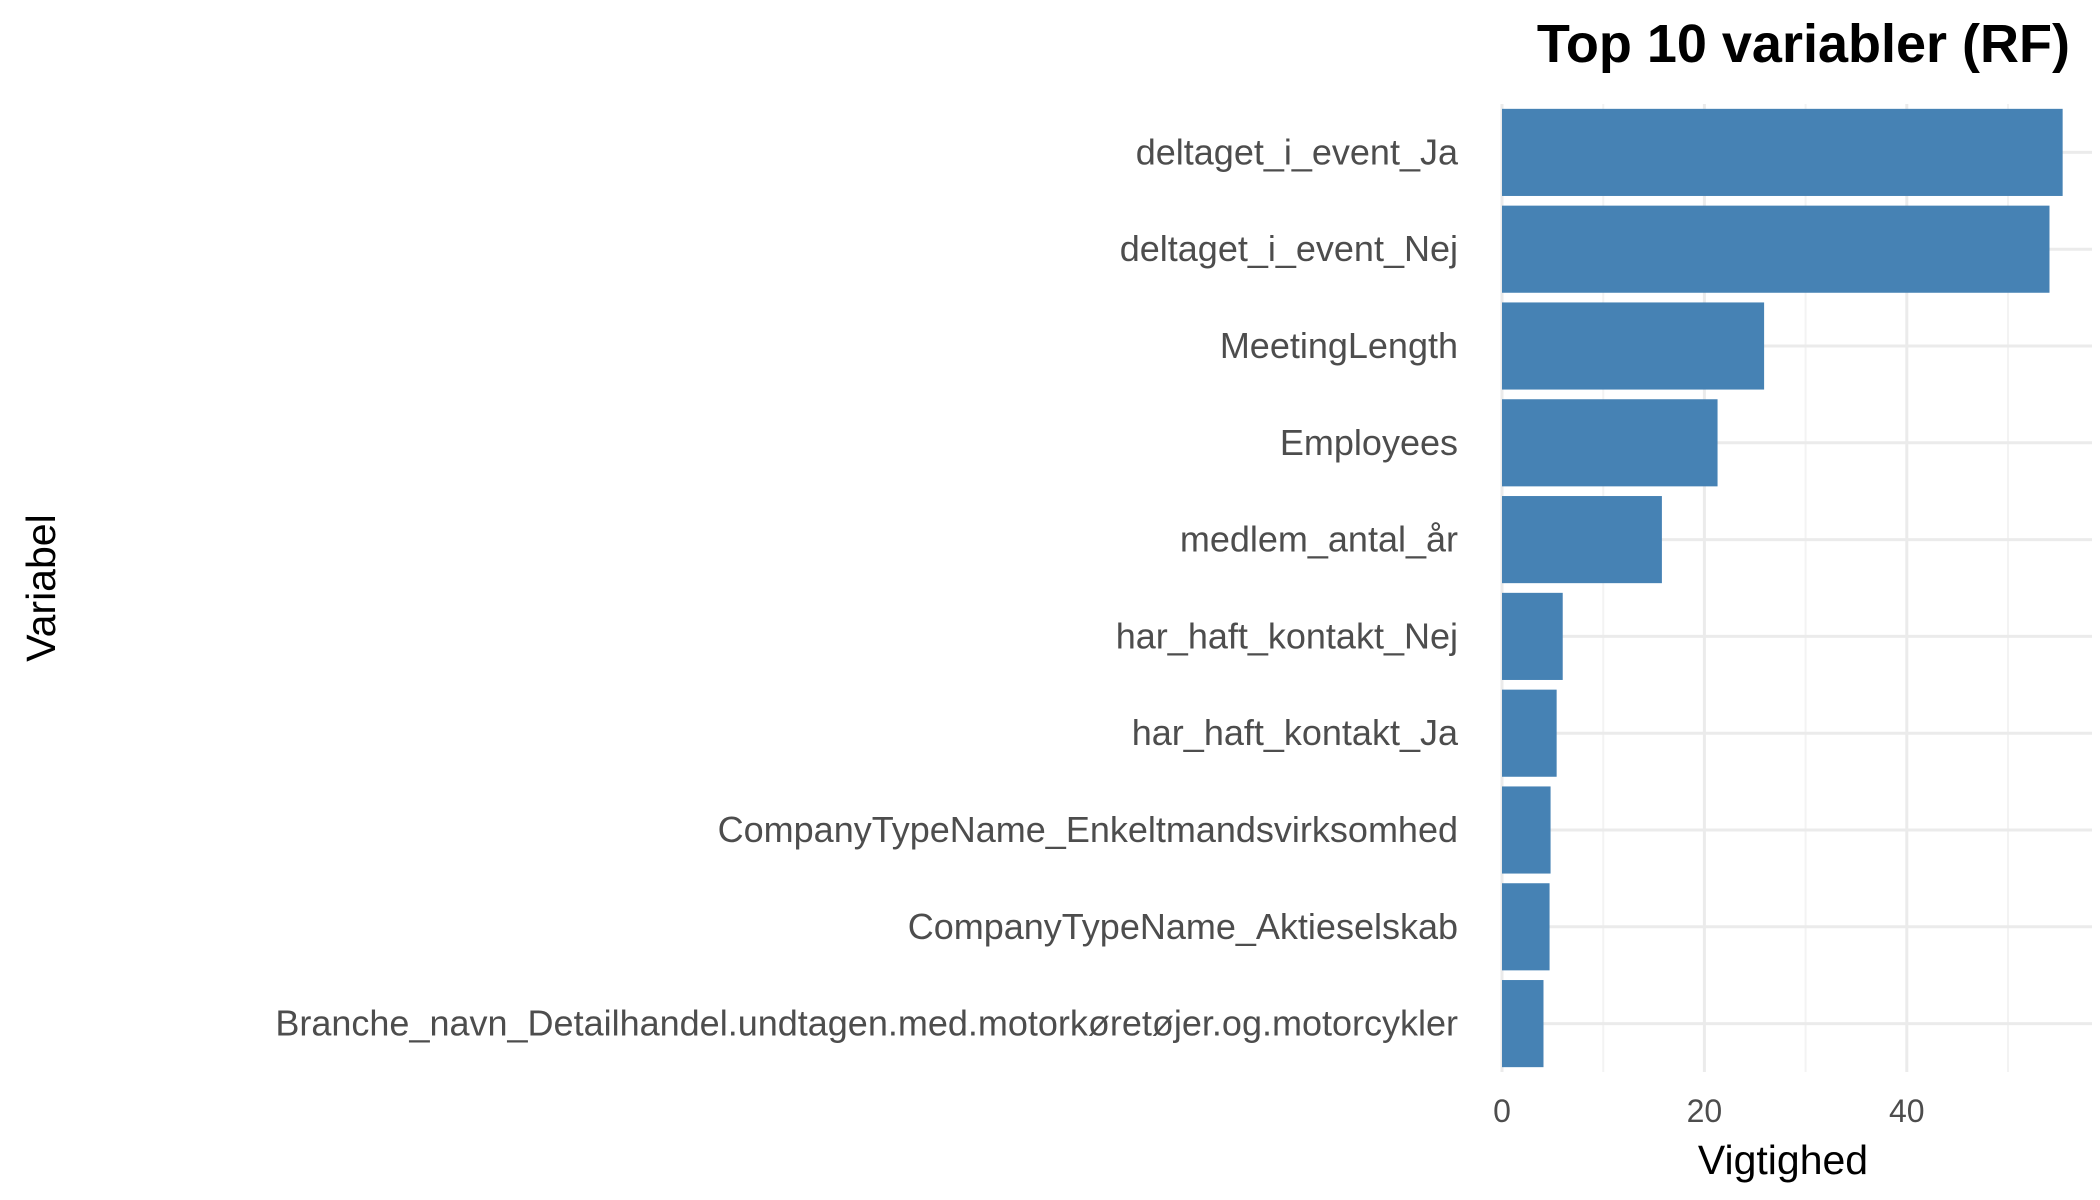 This screenshot has height=1200, width=2100. Describe the element at coordinates (1183, 926) in the screenshot. I see `category-label: CompanyTypeName_Aktieselskab` at that location.